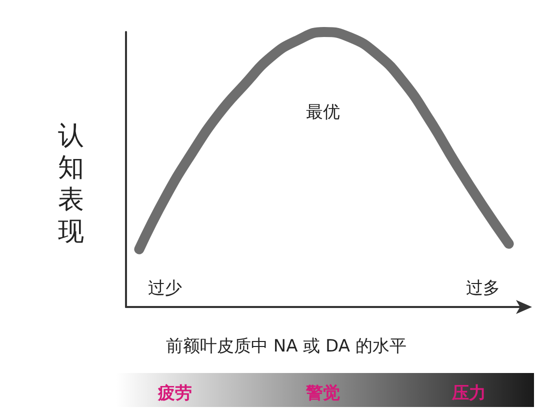 The image size is (545, 415). Describe the element at coordinates (174, 394) in the screenshot. I see `text: 疲劳` at that location.